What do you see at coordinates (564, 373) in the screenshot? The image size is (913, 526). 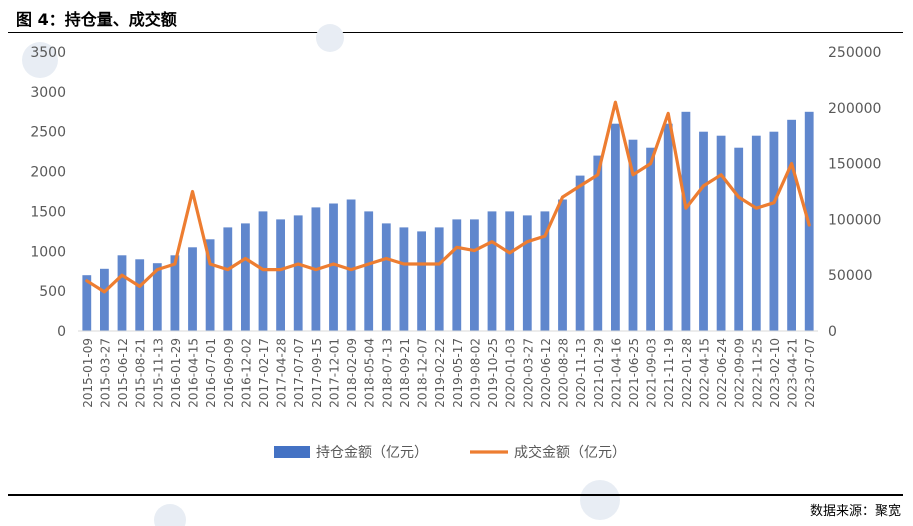 I see `x-tick-label: 2020-08-28` at bounding box center [564, 373].